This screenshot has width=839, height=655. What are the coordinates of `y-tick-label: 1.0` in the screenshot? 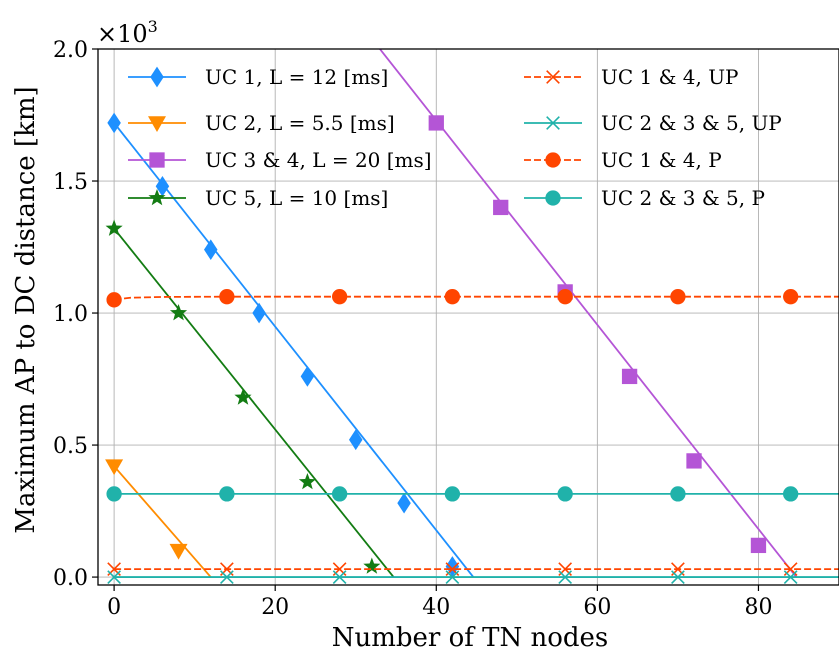 It's located at (70, 314).